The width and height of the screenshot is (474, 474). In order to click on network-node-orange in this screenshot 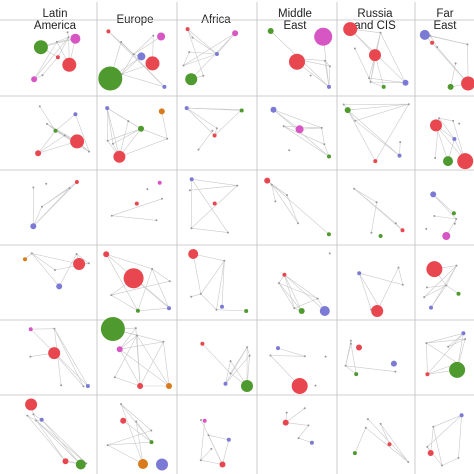, I will do `click(25, 259)`.